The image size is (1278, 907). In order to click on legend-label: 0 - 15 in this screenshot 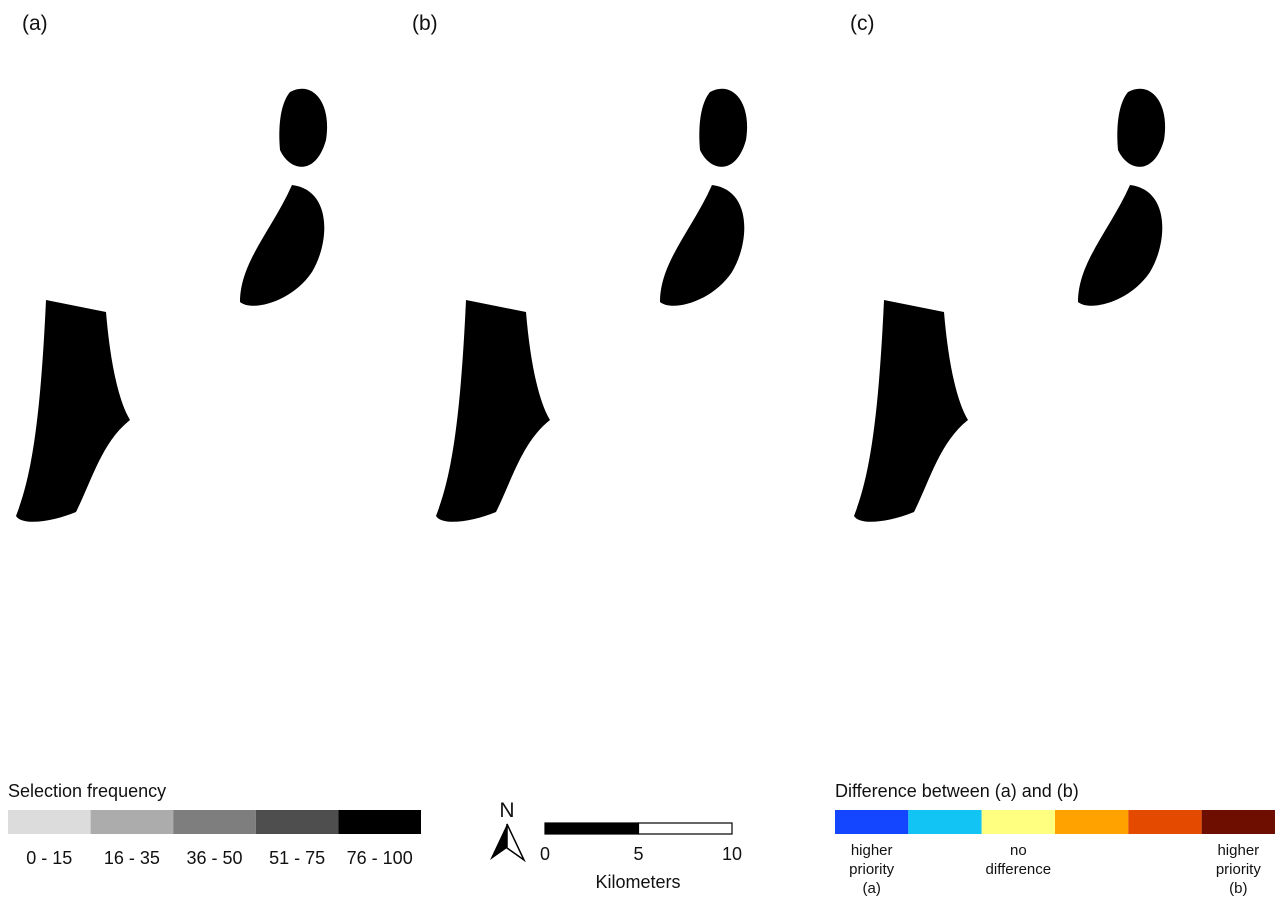, I will do `click(49, 858)`.